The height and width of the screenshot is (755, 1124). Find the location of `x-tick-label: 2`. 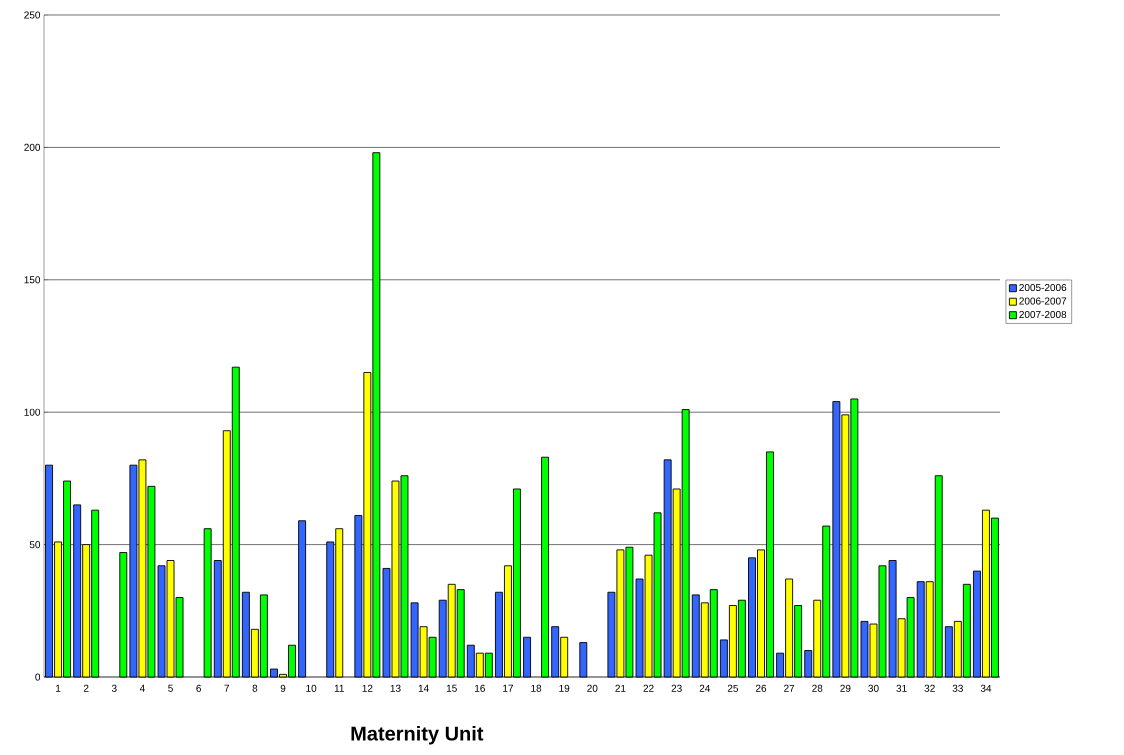

x-tick-label: 2 is located at coordinates (86, 688).